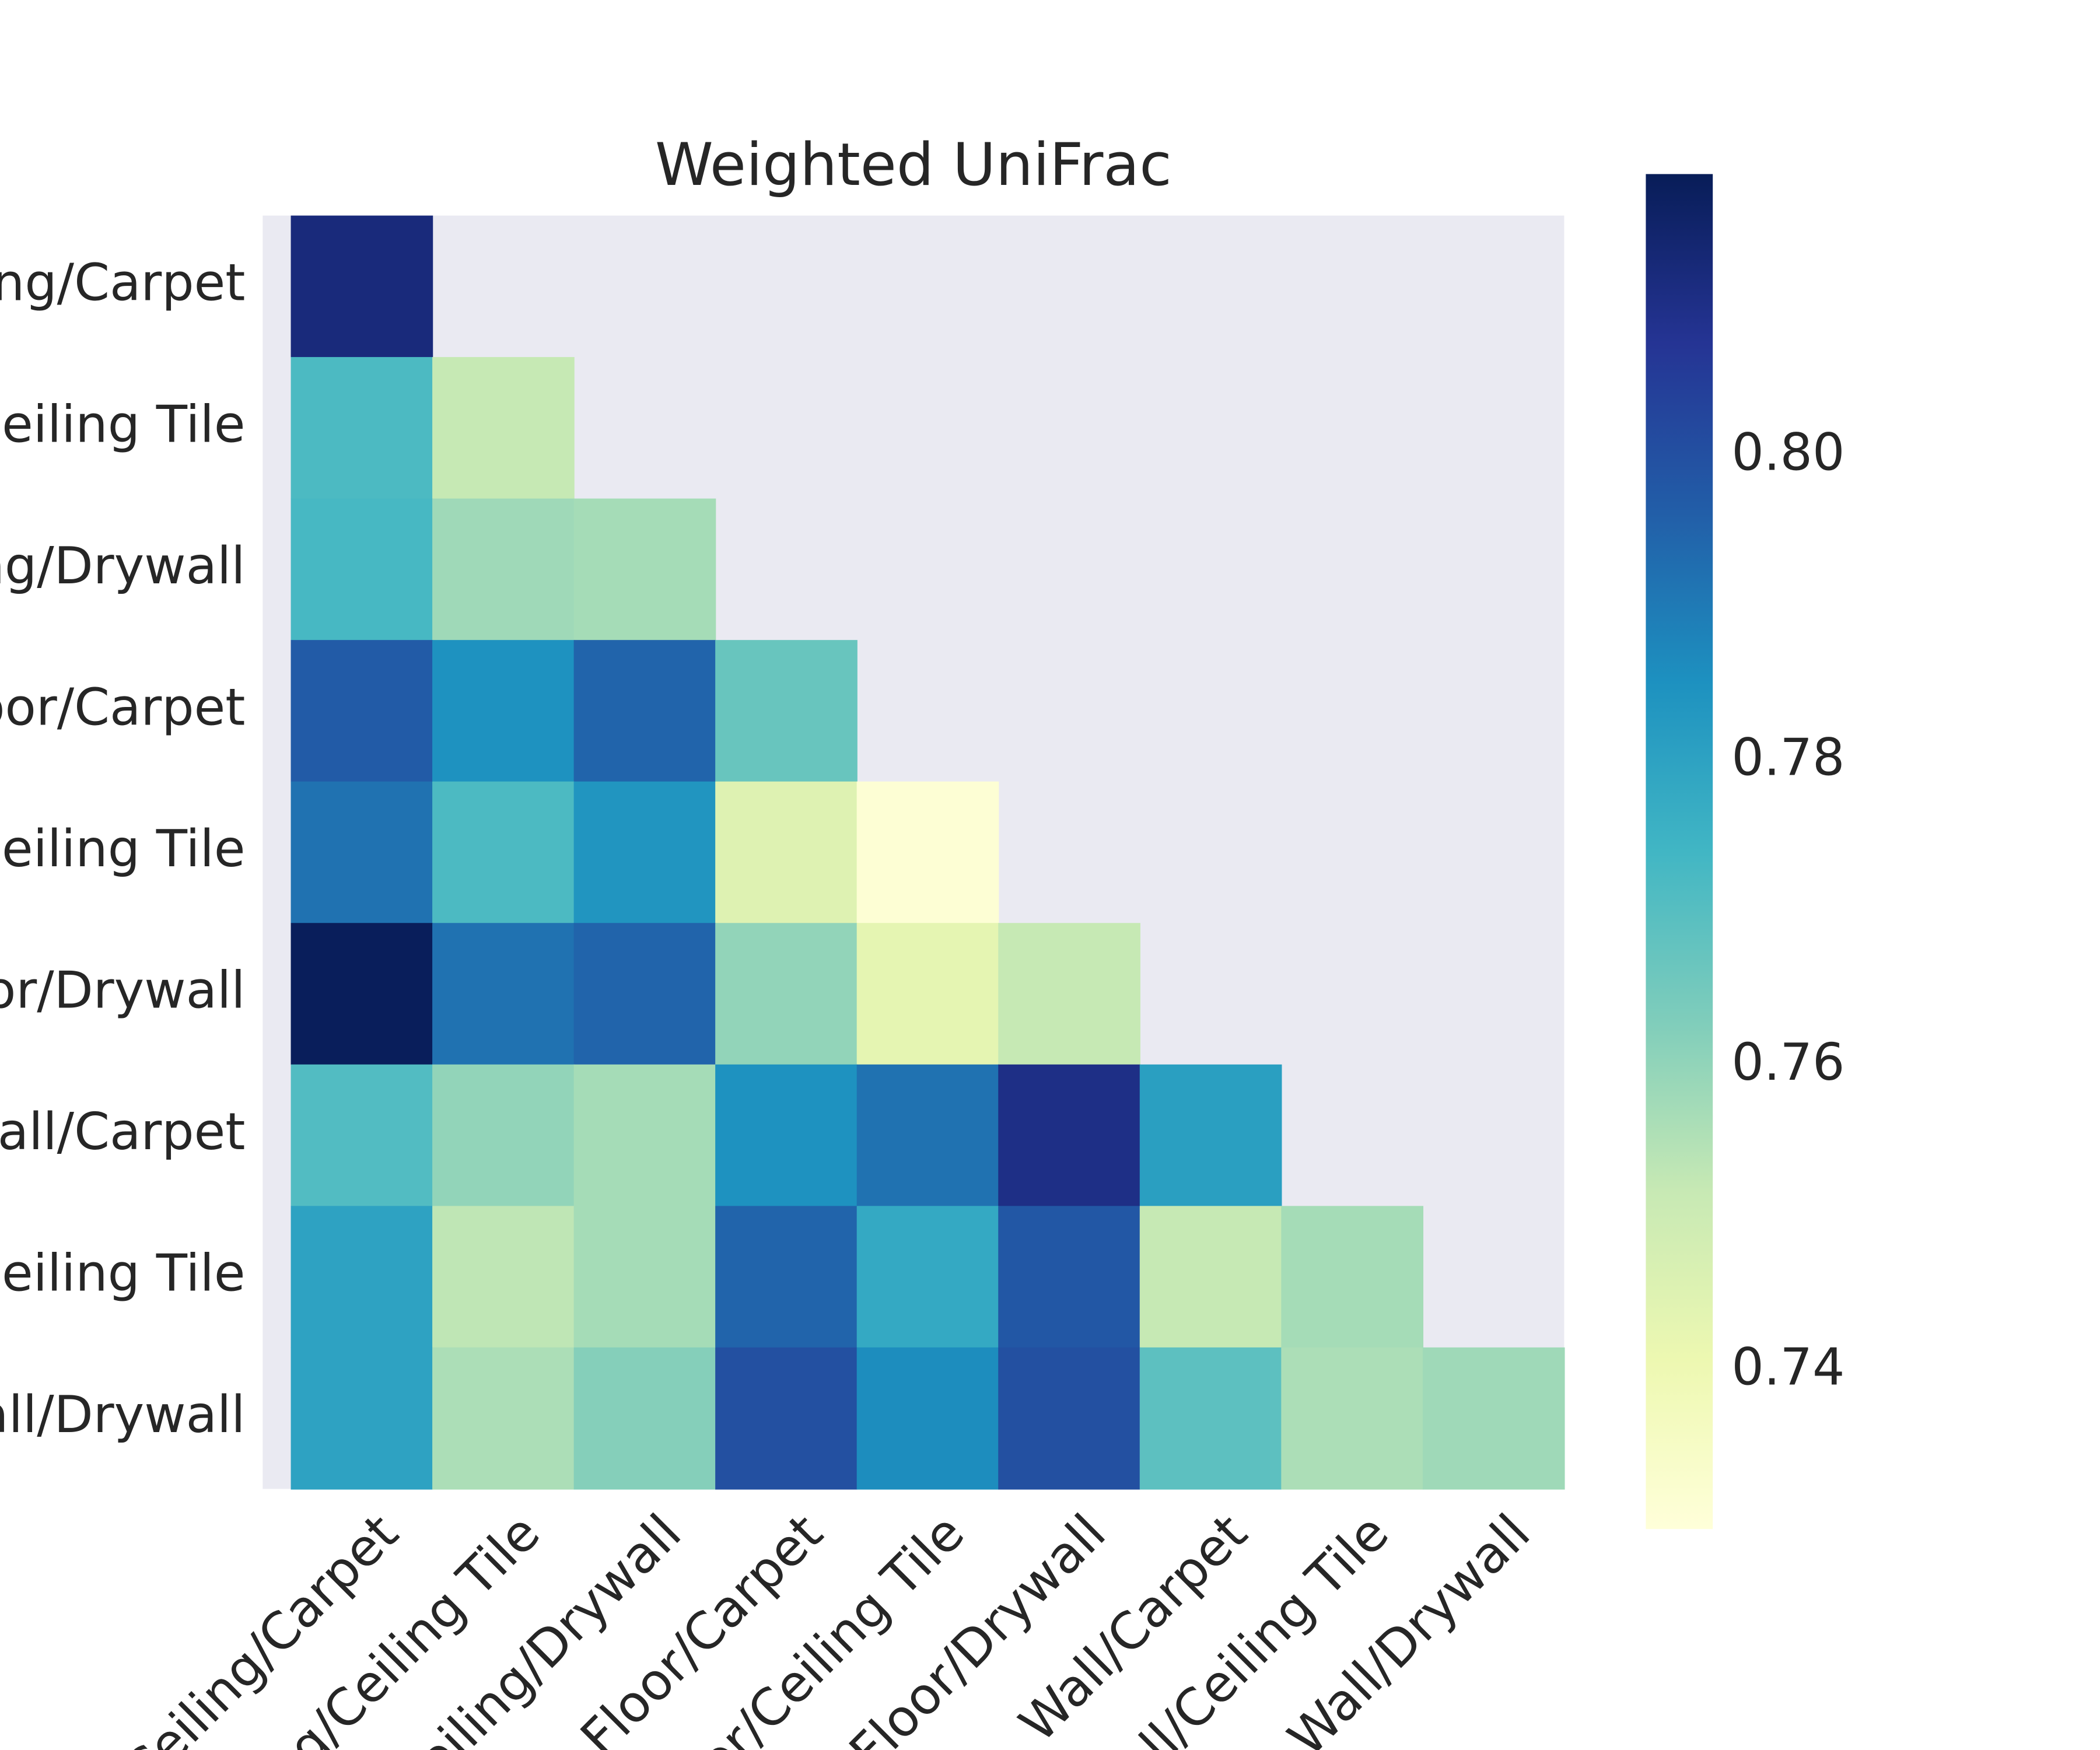 This screenshot has width=2100, height=1750. What do you see at coordinates (914, 164) in the screenshot?
I see `chart-title: Weighted UniFrac` at bounding box center [914, 164].